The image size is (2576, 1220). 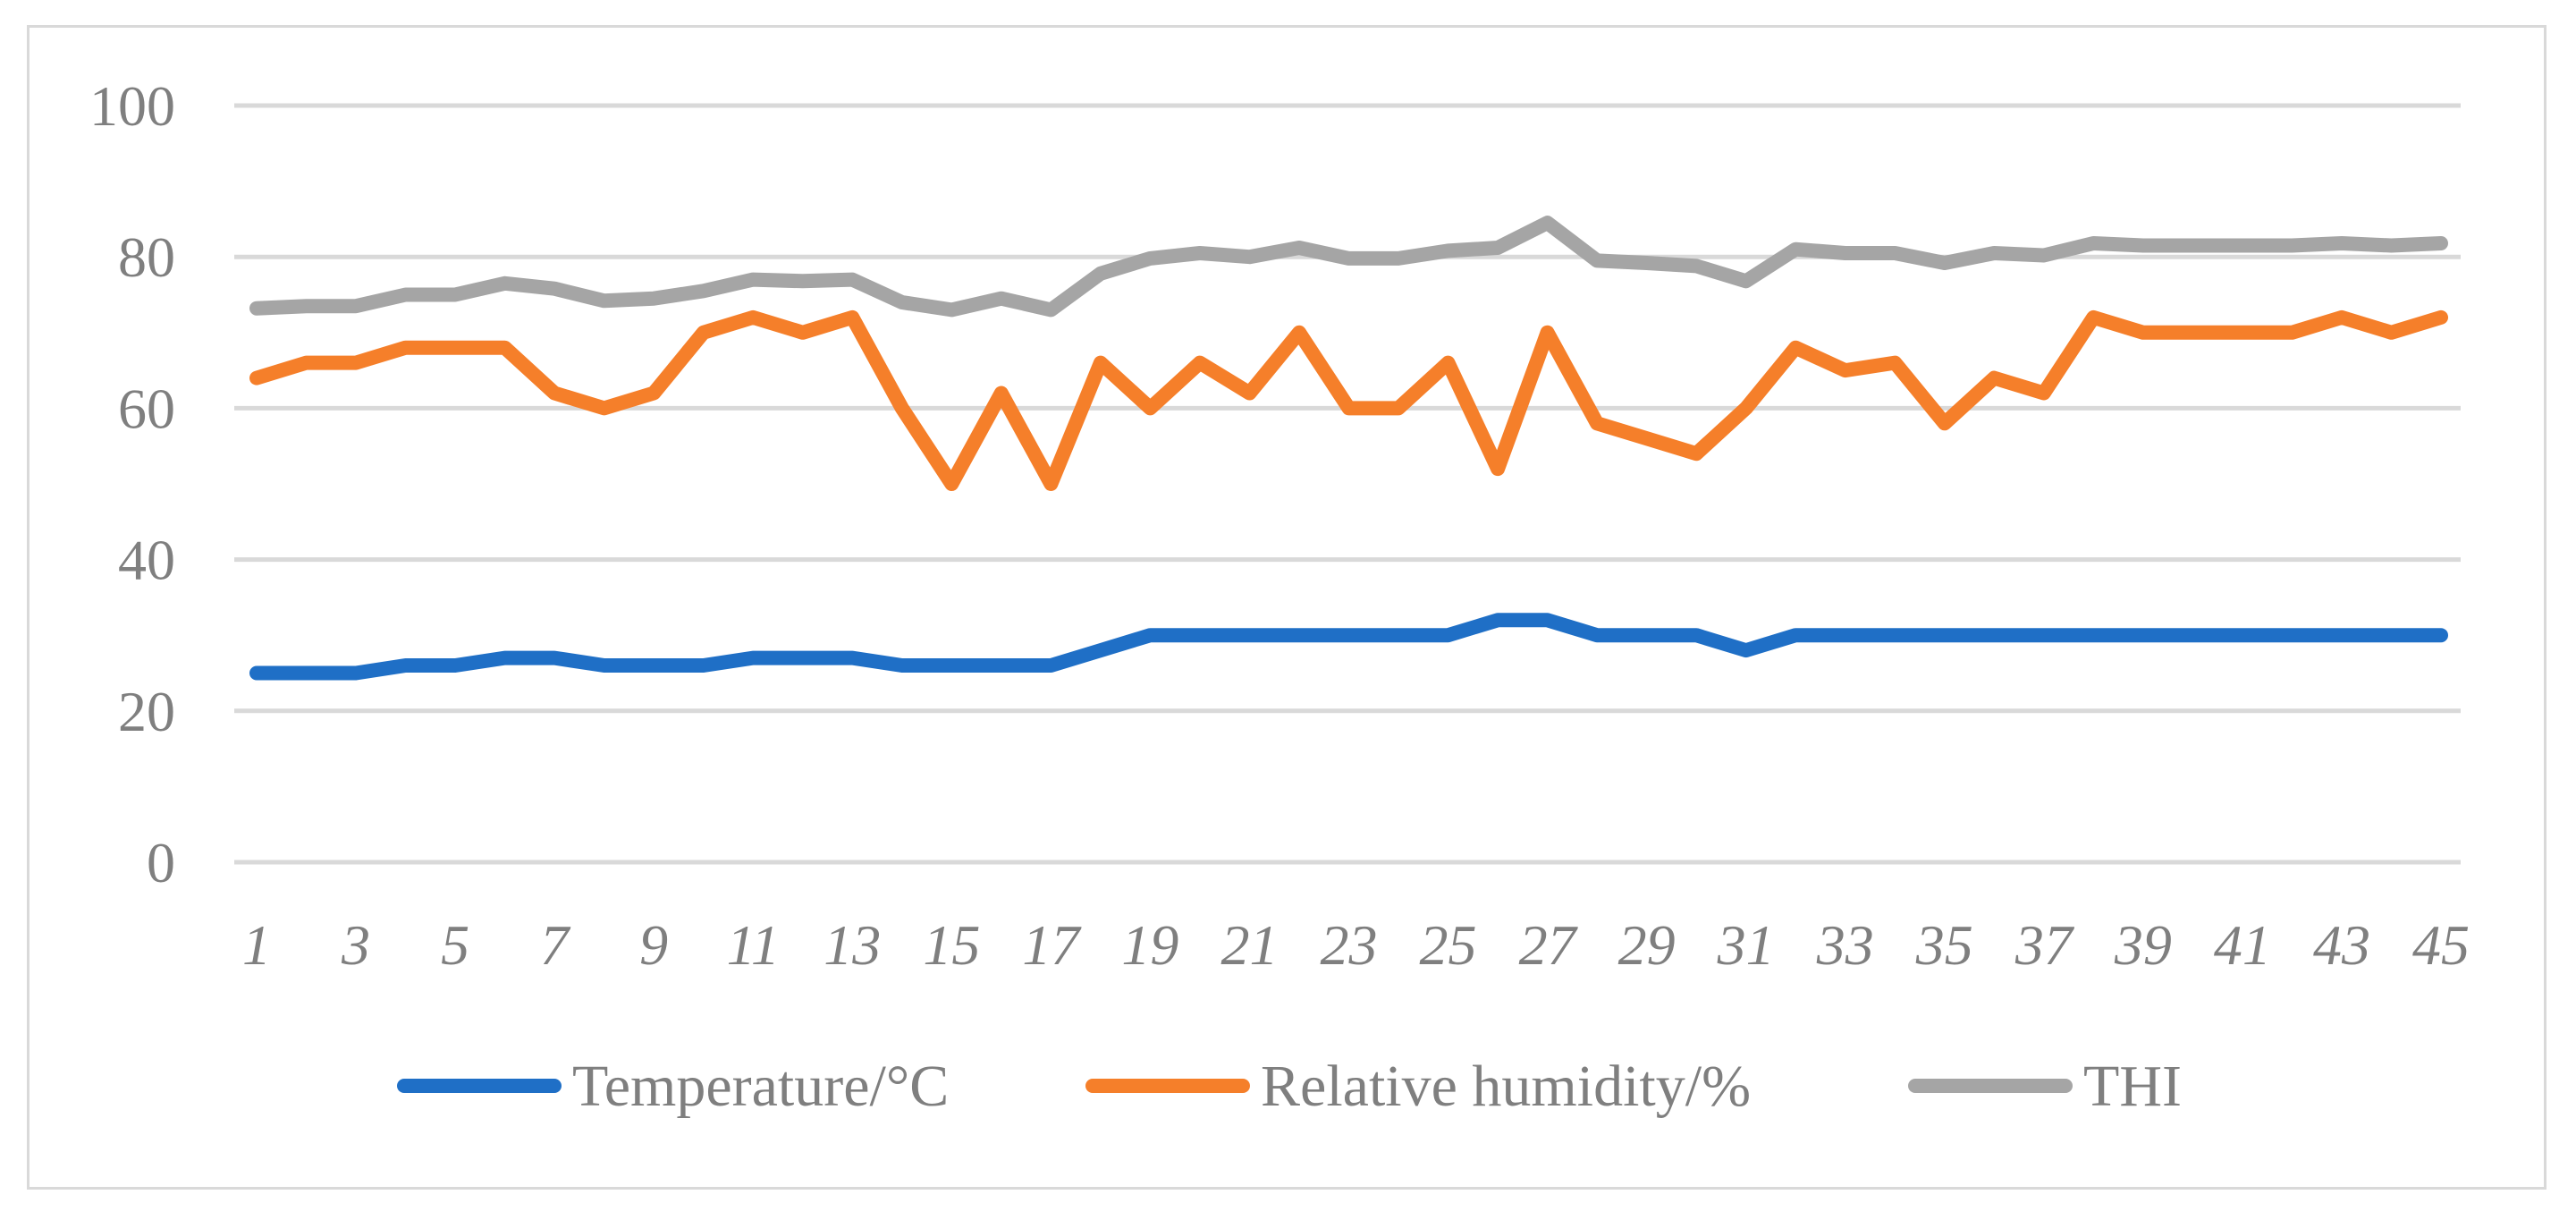 What do you see at coordinates (2143, 945) in the screenshot?
I see `x-tick-label: 39` at bounding box center [2143, 945].